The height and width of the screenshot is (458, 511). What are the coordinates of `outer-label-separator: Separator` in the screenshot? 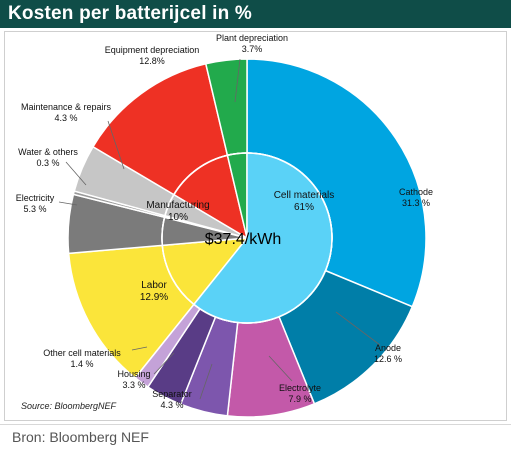 It's located at (172, 394).